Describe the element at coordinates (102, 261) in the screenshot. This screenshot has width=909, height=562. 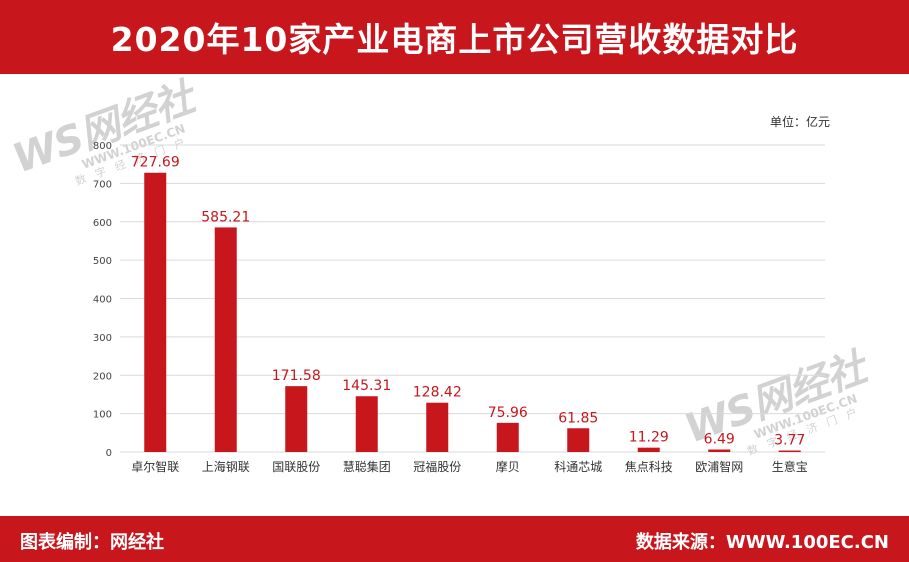
I see `y-tick-label: 500` at that location.